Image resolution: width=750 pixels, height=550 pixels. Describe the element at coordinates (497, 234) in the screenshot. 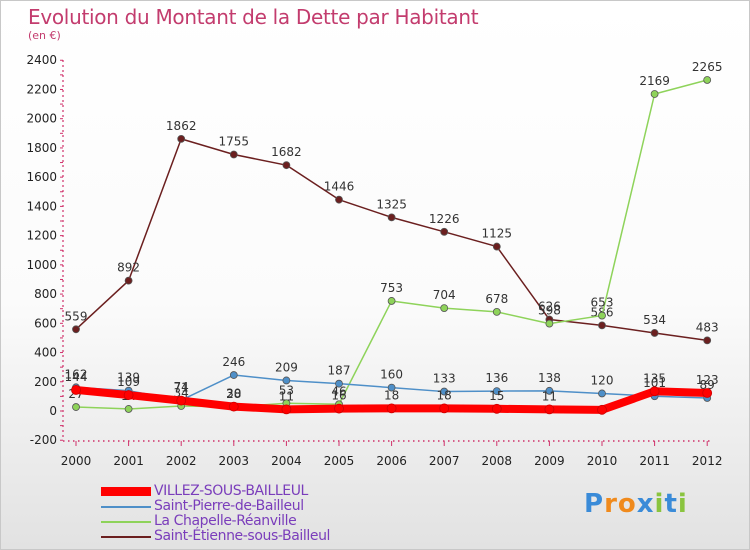

I see `data-label: 1125` at that location.